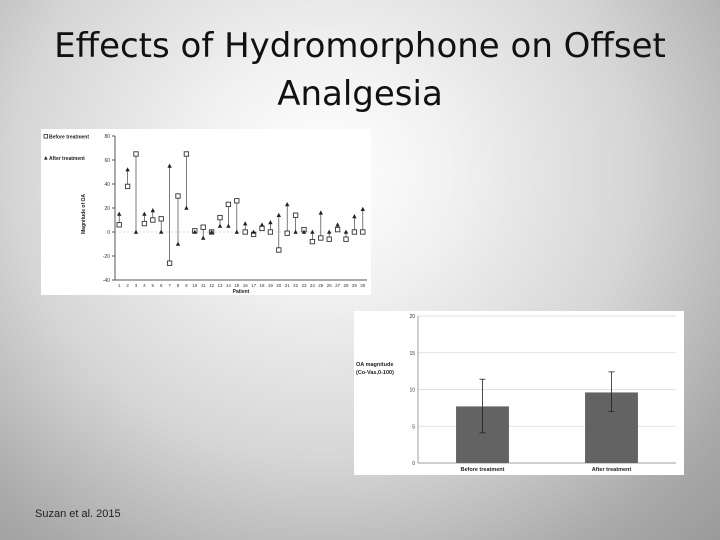 The width and height of the screenshot is (720, 540). Describe the element at coordinates (106, 281) in the screenshot. I see `y-tick-label: -40` at that location.